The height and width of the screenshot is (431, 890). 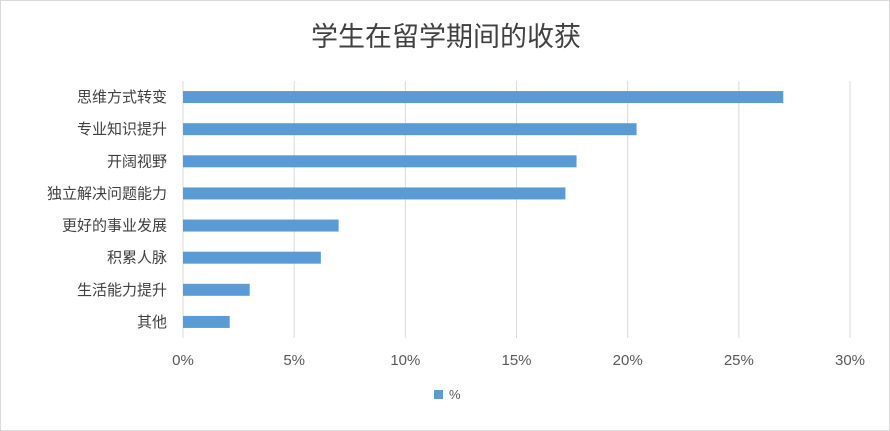 I want to click on x-tick-label: 30%, so click(x=850, y=360).